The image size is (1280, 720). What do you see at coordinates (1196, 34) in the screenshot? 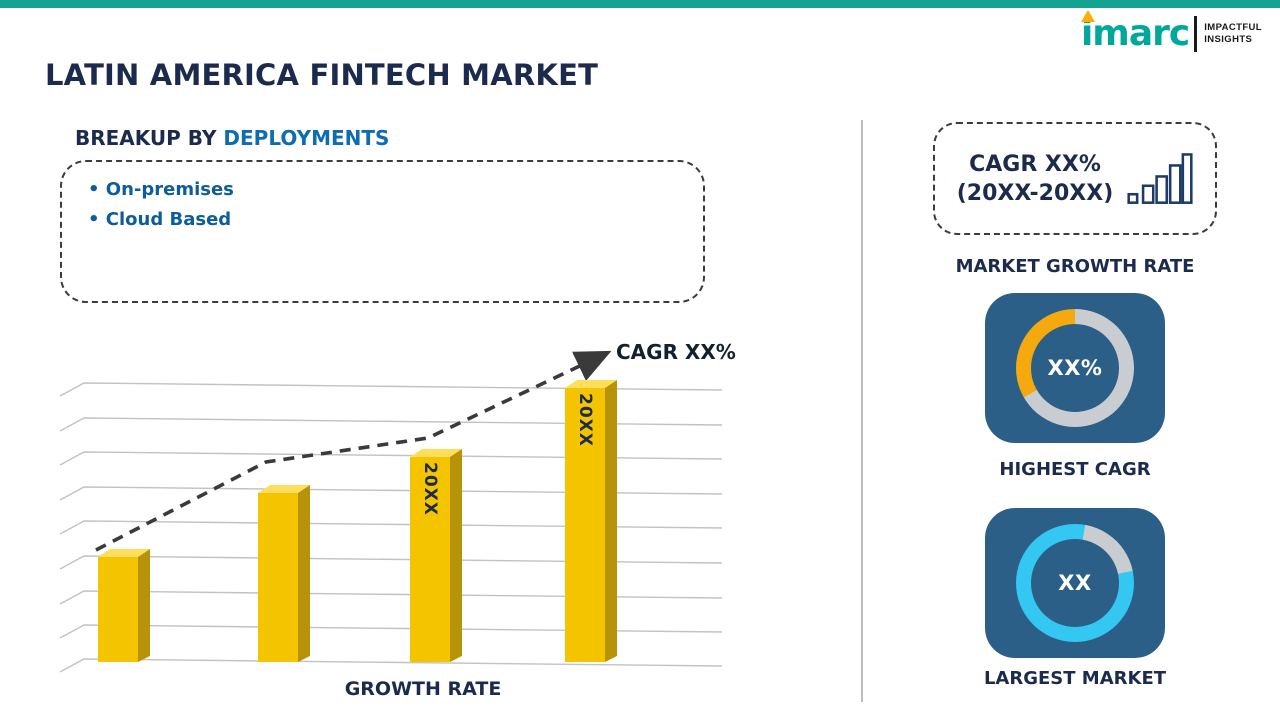
I see `logo-divider` at bounding box center [1196, 34].